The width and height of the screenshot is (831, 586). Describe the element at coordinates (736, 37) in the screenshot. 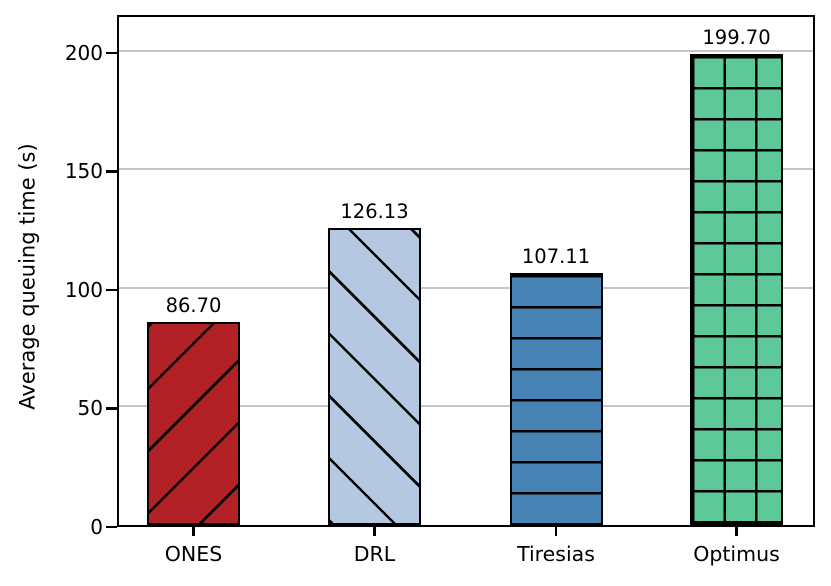

I see `bar-value-label: 199.70` at that location.